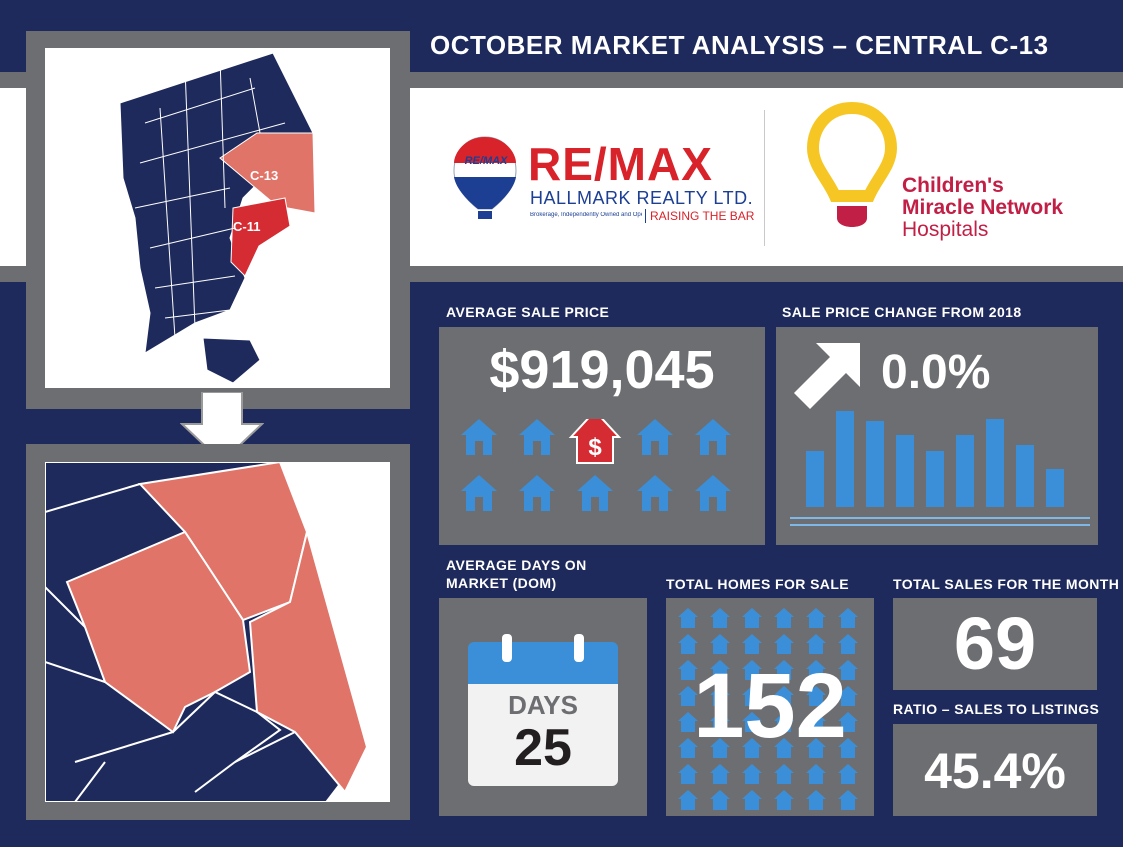  I want to click on avg-sale-price-value: $919,045, so click(602, 370).